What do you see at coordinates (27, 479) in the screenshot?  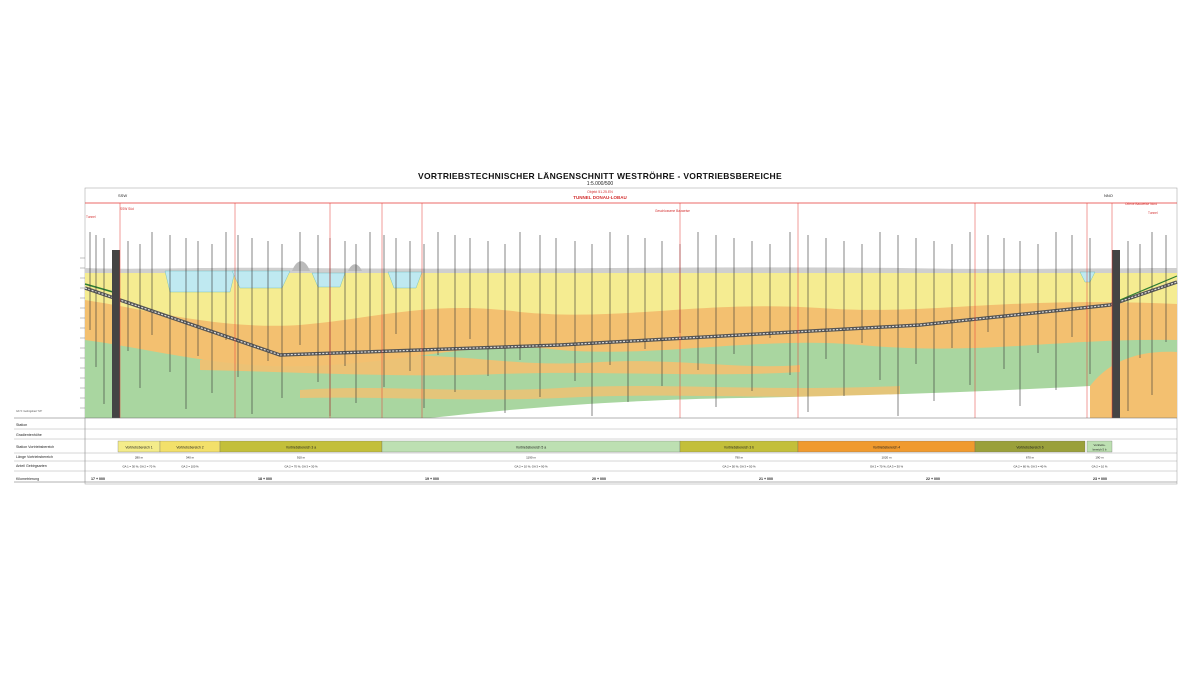 I see `row-label-km: Kilometrierung` at bounding box center [27, 479].